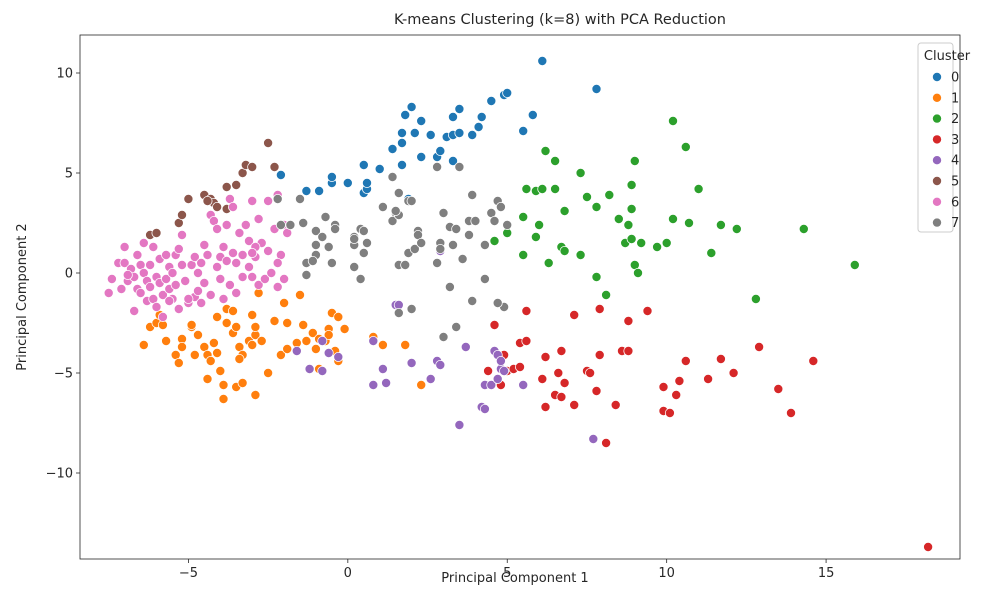  Describe the element at coordinates (826, 573) in the screenshot. I see `x-tick-label: 15` at that location.